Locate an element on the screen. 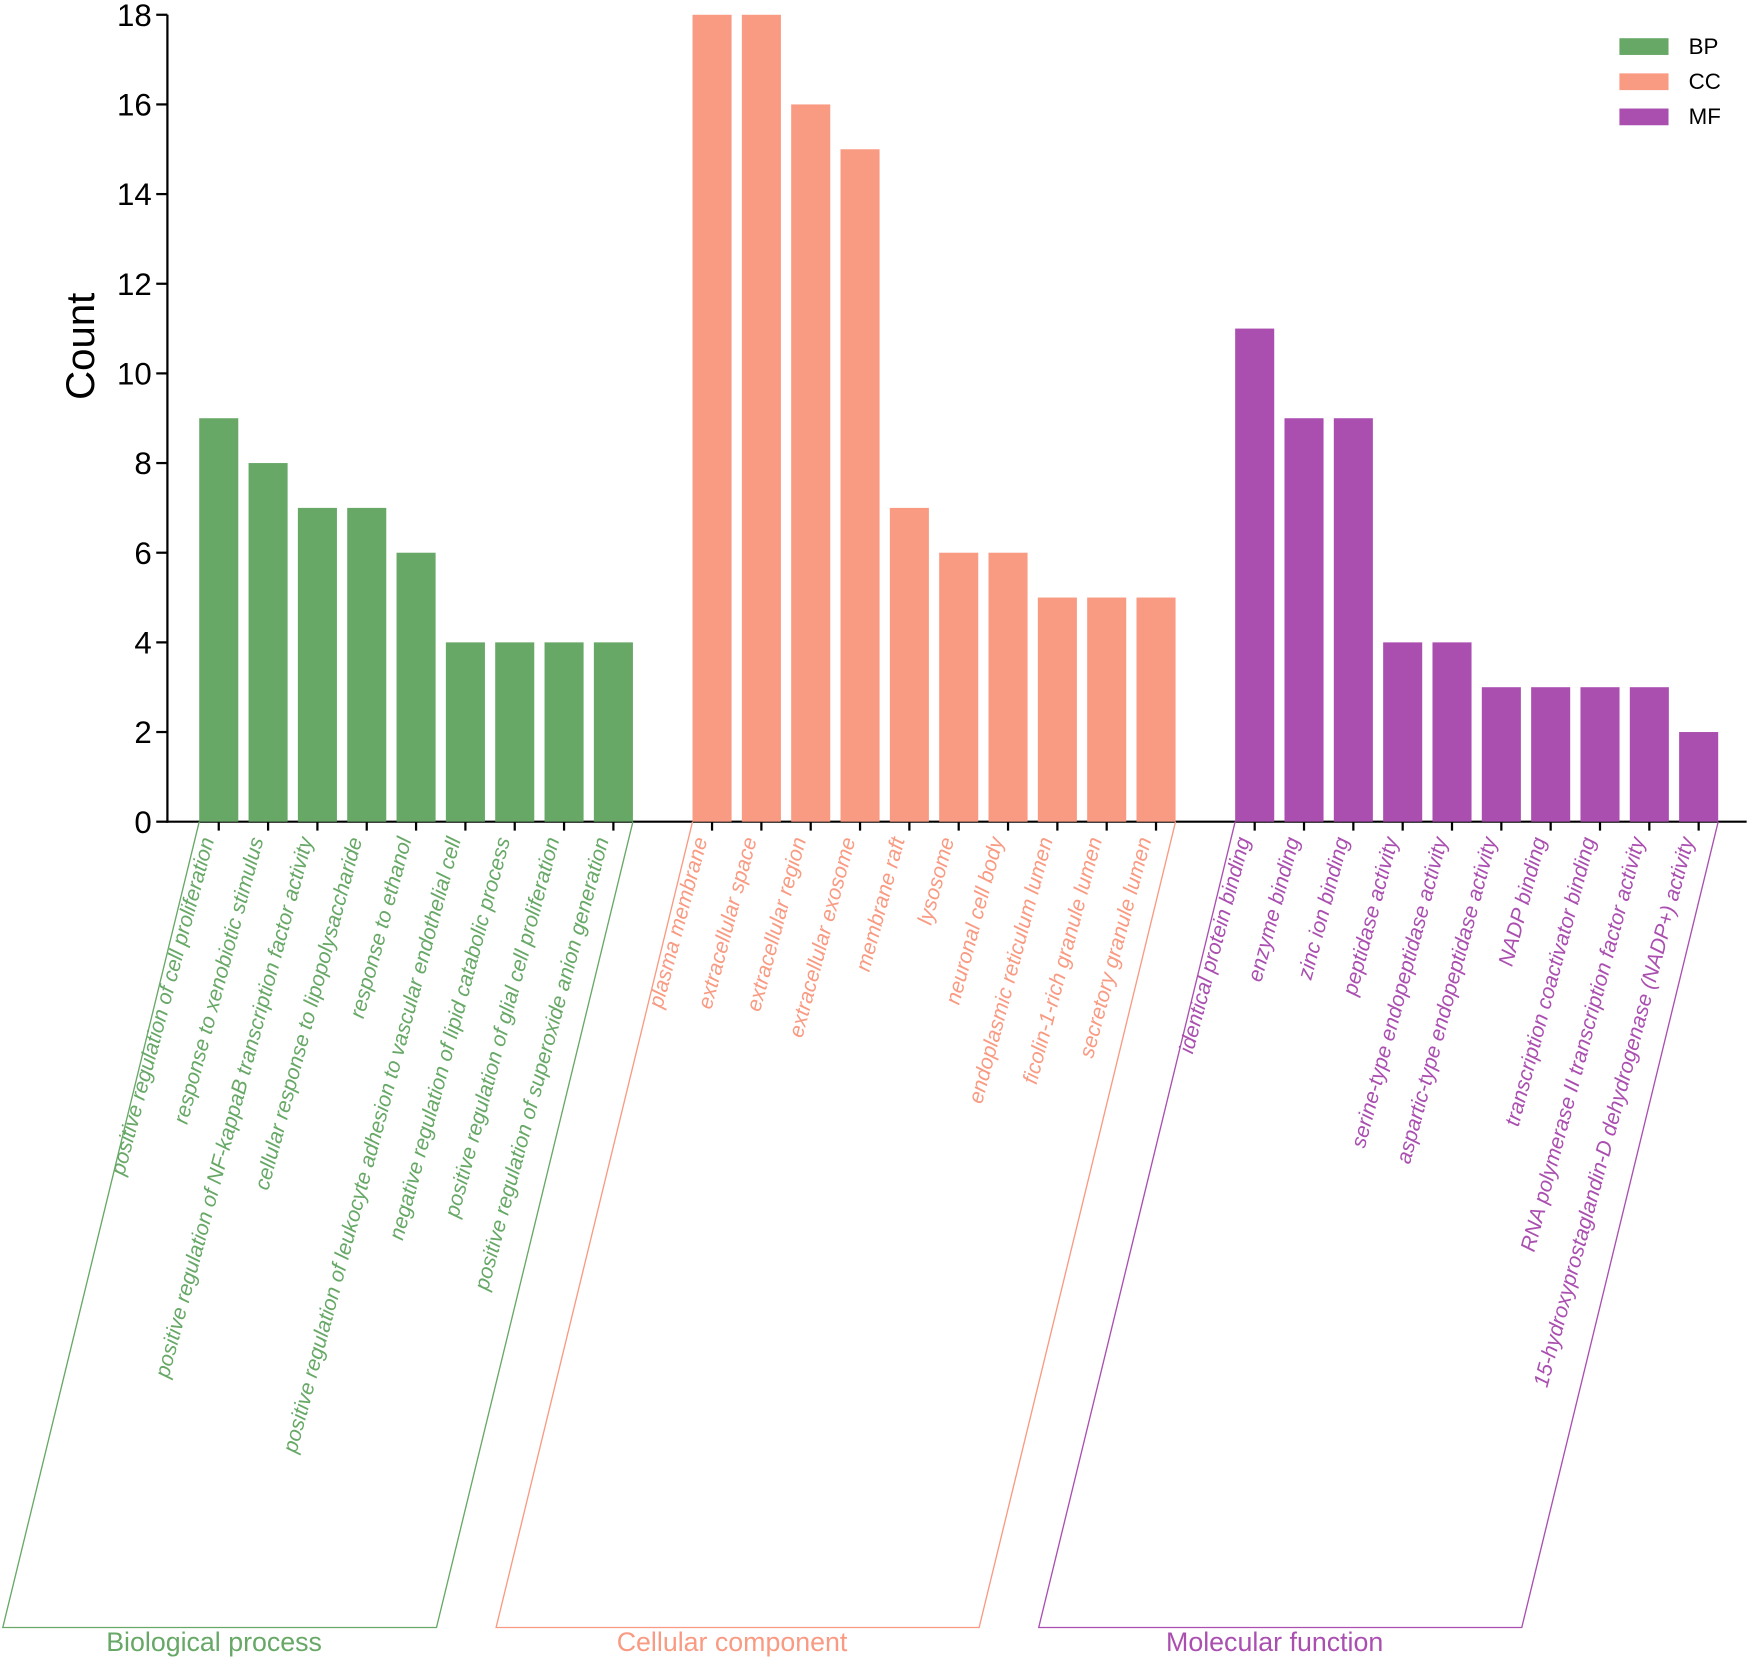  legend-swatch-mf is located at coordinates (1644, 117).